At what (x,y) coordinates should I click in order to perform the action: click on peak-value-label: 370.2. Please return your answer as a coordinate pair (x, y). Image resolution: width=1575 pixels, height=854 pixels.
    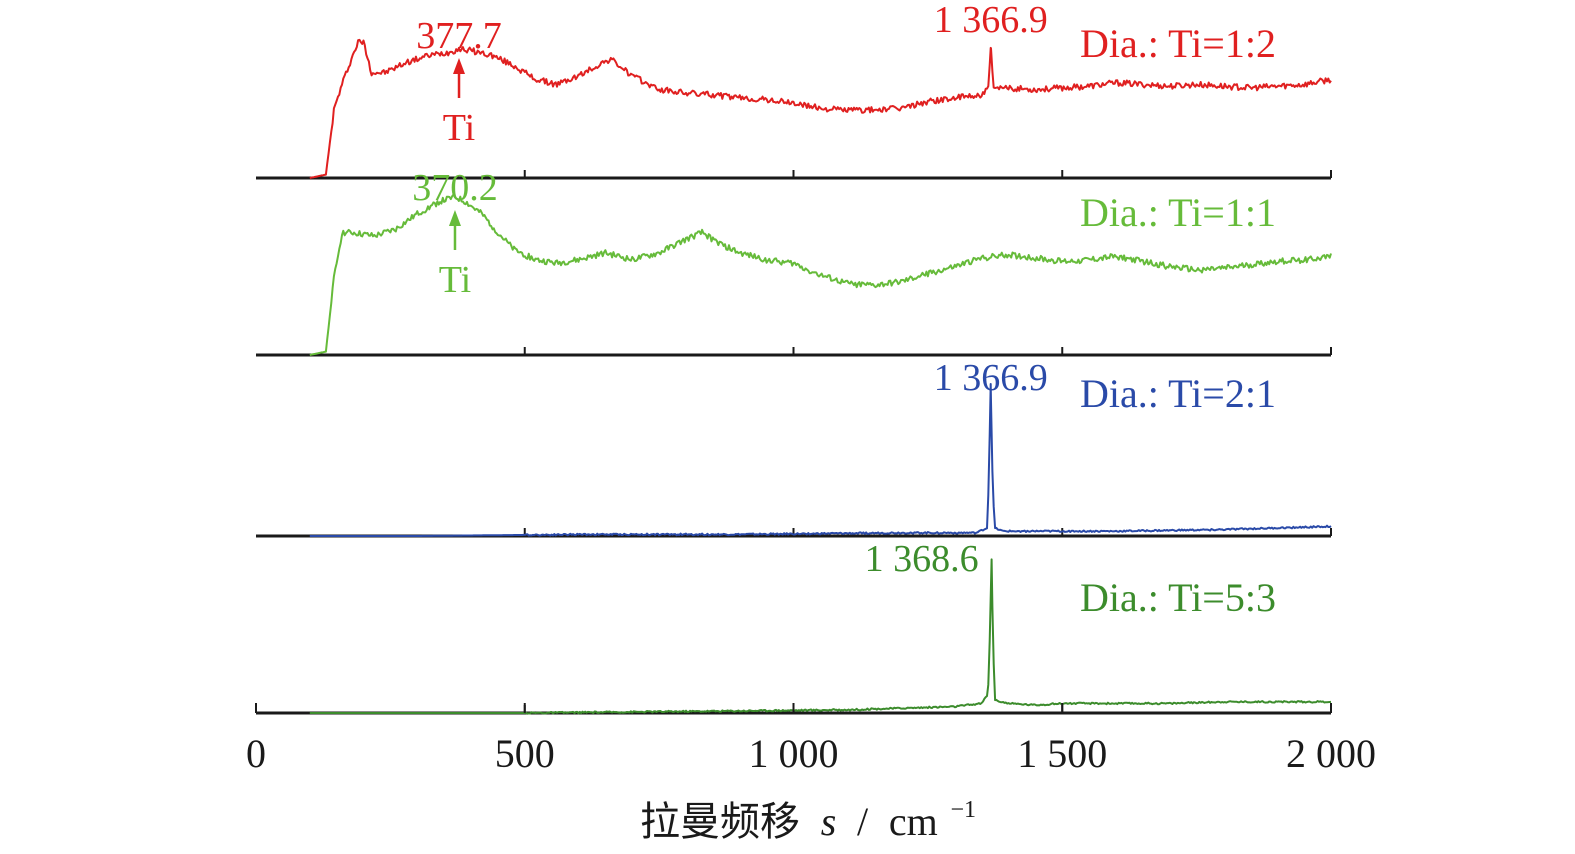
    Looking at the image, I should click on (455, 188).